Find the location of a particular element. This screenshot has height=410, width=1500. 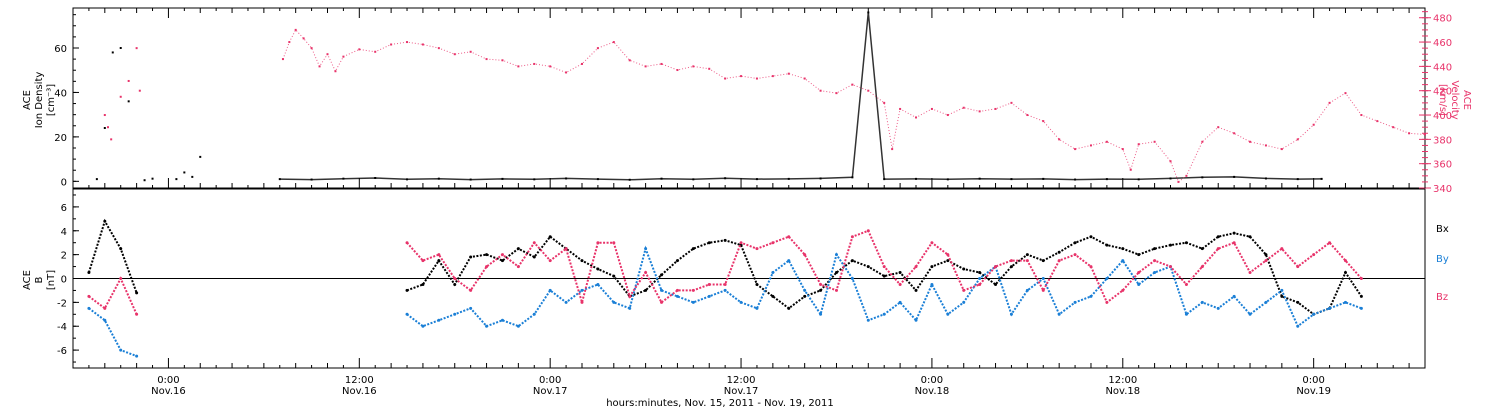

x-tick-time-2: 0:00 is located at coordinates (550, 380).